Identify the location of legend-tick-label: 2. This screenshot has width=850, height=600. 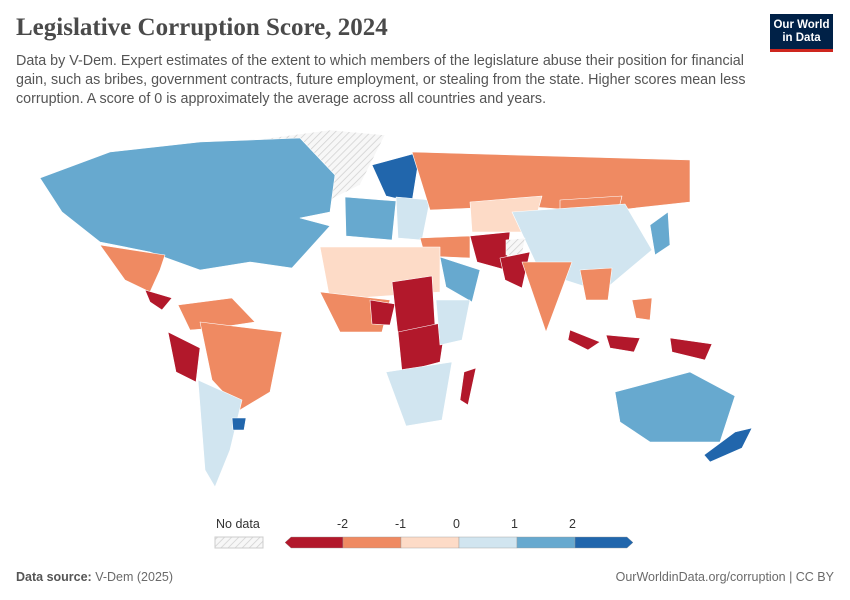
(572, 524).